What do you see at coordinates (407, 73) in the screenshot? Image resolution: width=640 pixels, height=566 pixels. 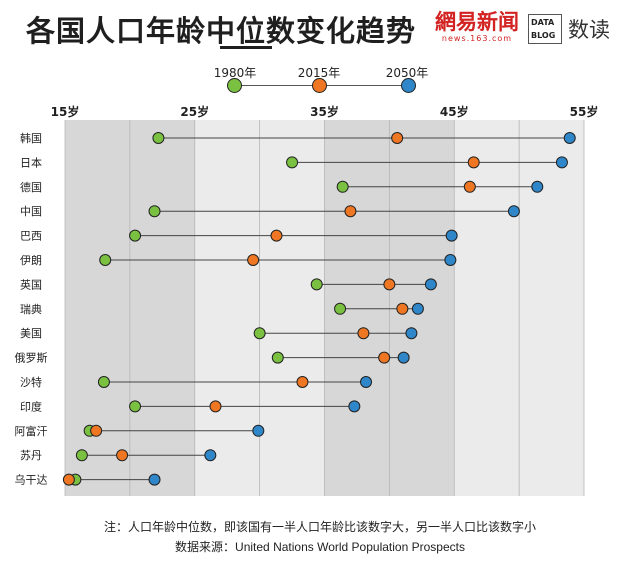 I see `legend-label-2050: 2050年` at bounding box center [407, 73].